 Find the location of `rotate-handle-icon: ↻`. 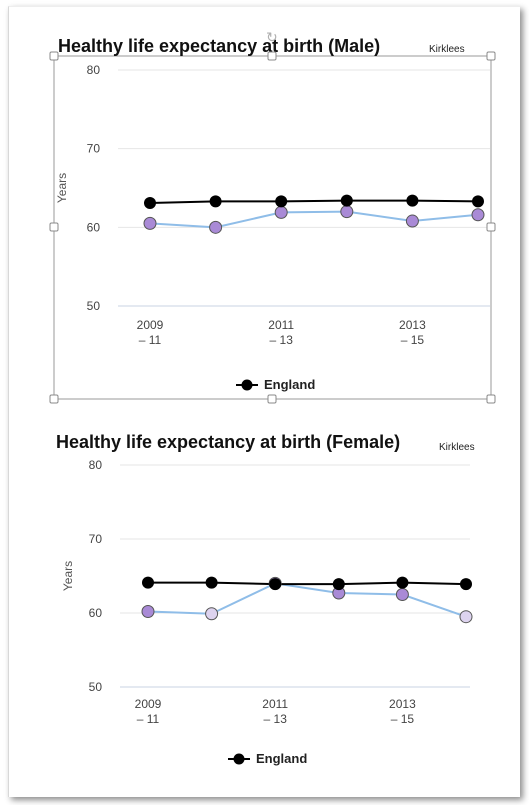

rotate-handle-icon: ↻ is located at coordinates (272, 37).